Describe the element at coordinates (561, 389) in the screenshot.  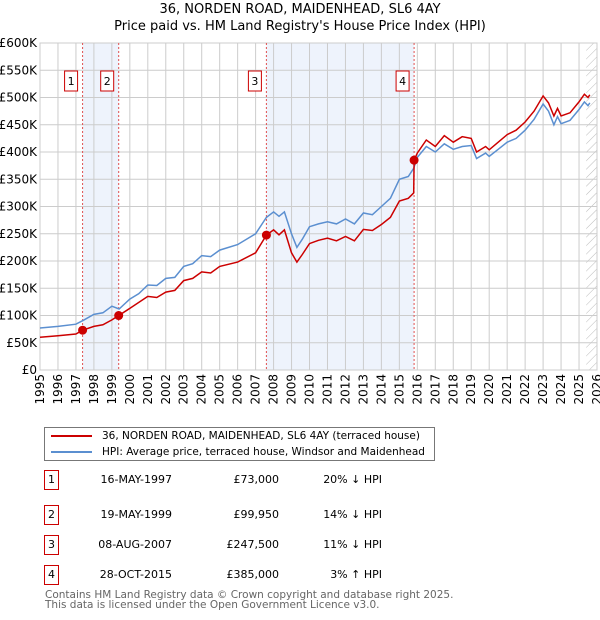
I see `x-tick-label: 2024` at that location.